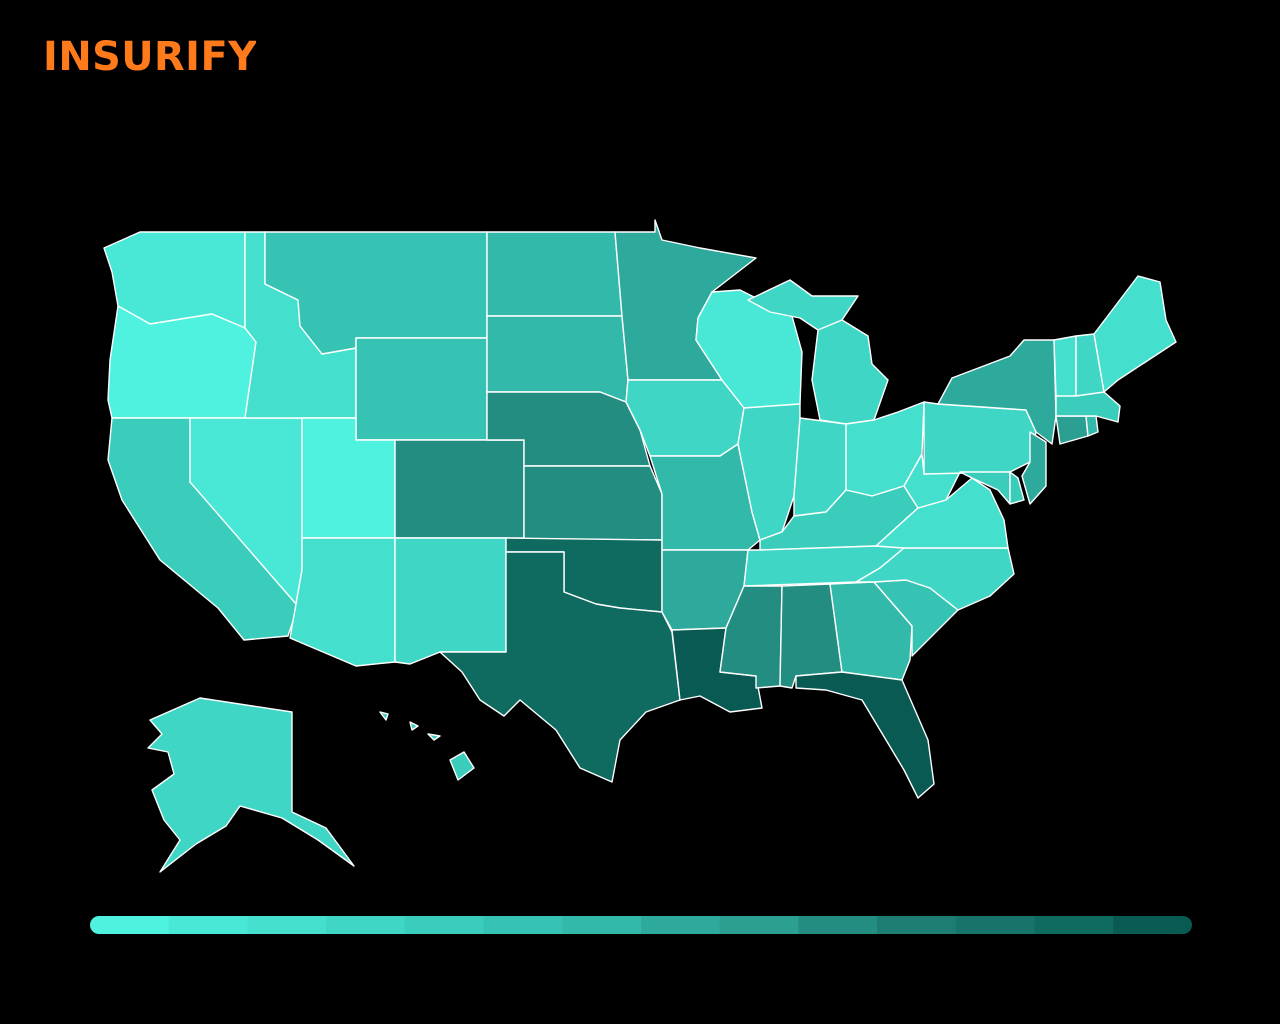 The image size is (1280, 1024). I want to click on state-rhode-island, so click(1092, 426).